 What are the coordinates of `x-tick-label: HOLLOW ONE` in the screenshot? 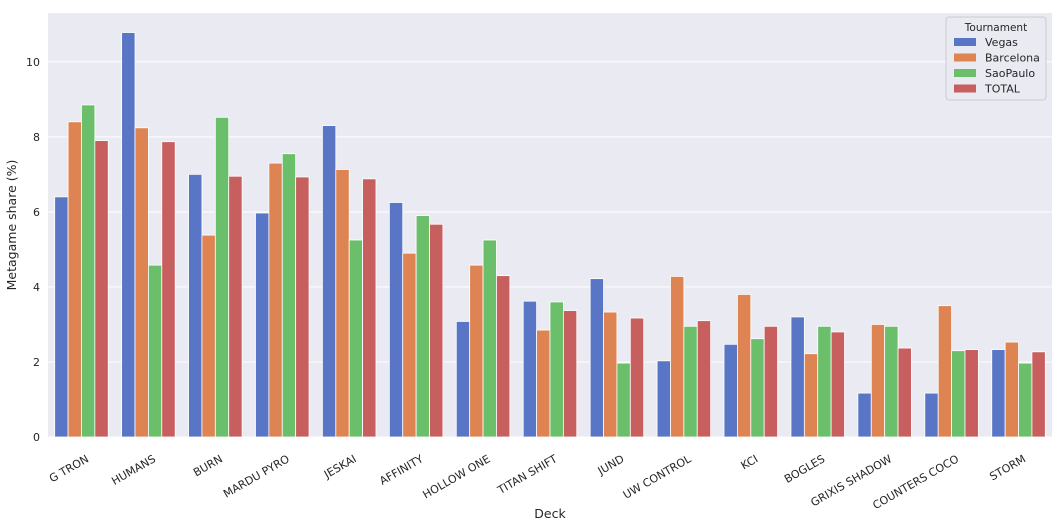 It's located at (457, 476).